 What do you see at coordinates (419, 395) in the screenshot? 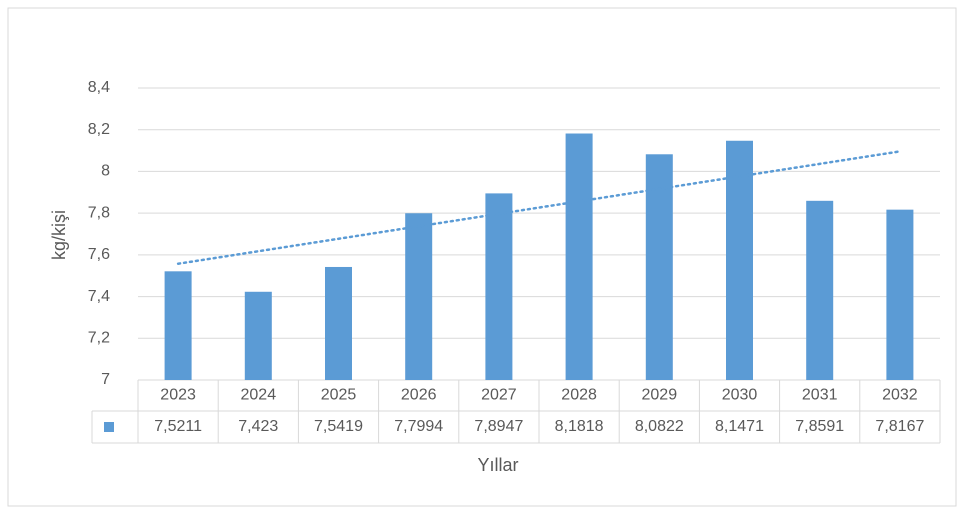
I see `x-tick-label: 2026` at bounding box center [419, 395].